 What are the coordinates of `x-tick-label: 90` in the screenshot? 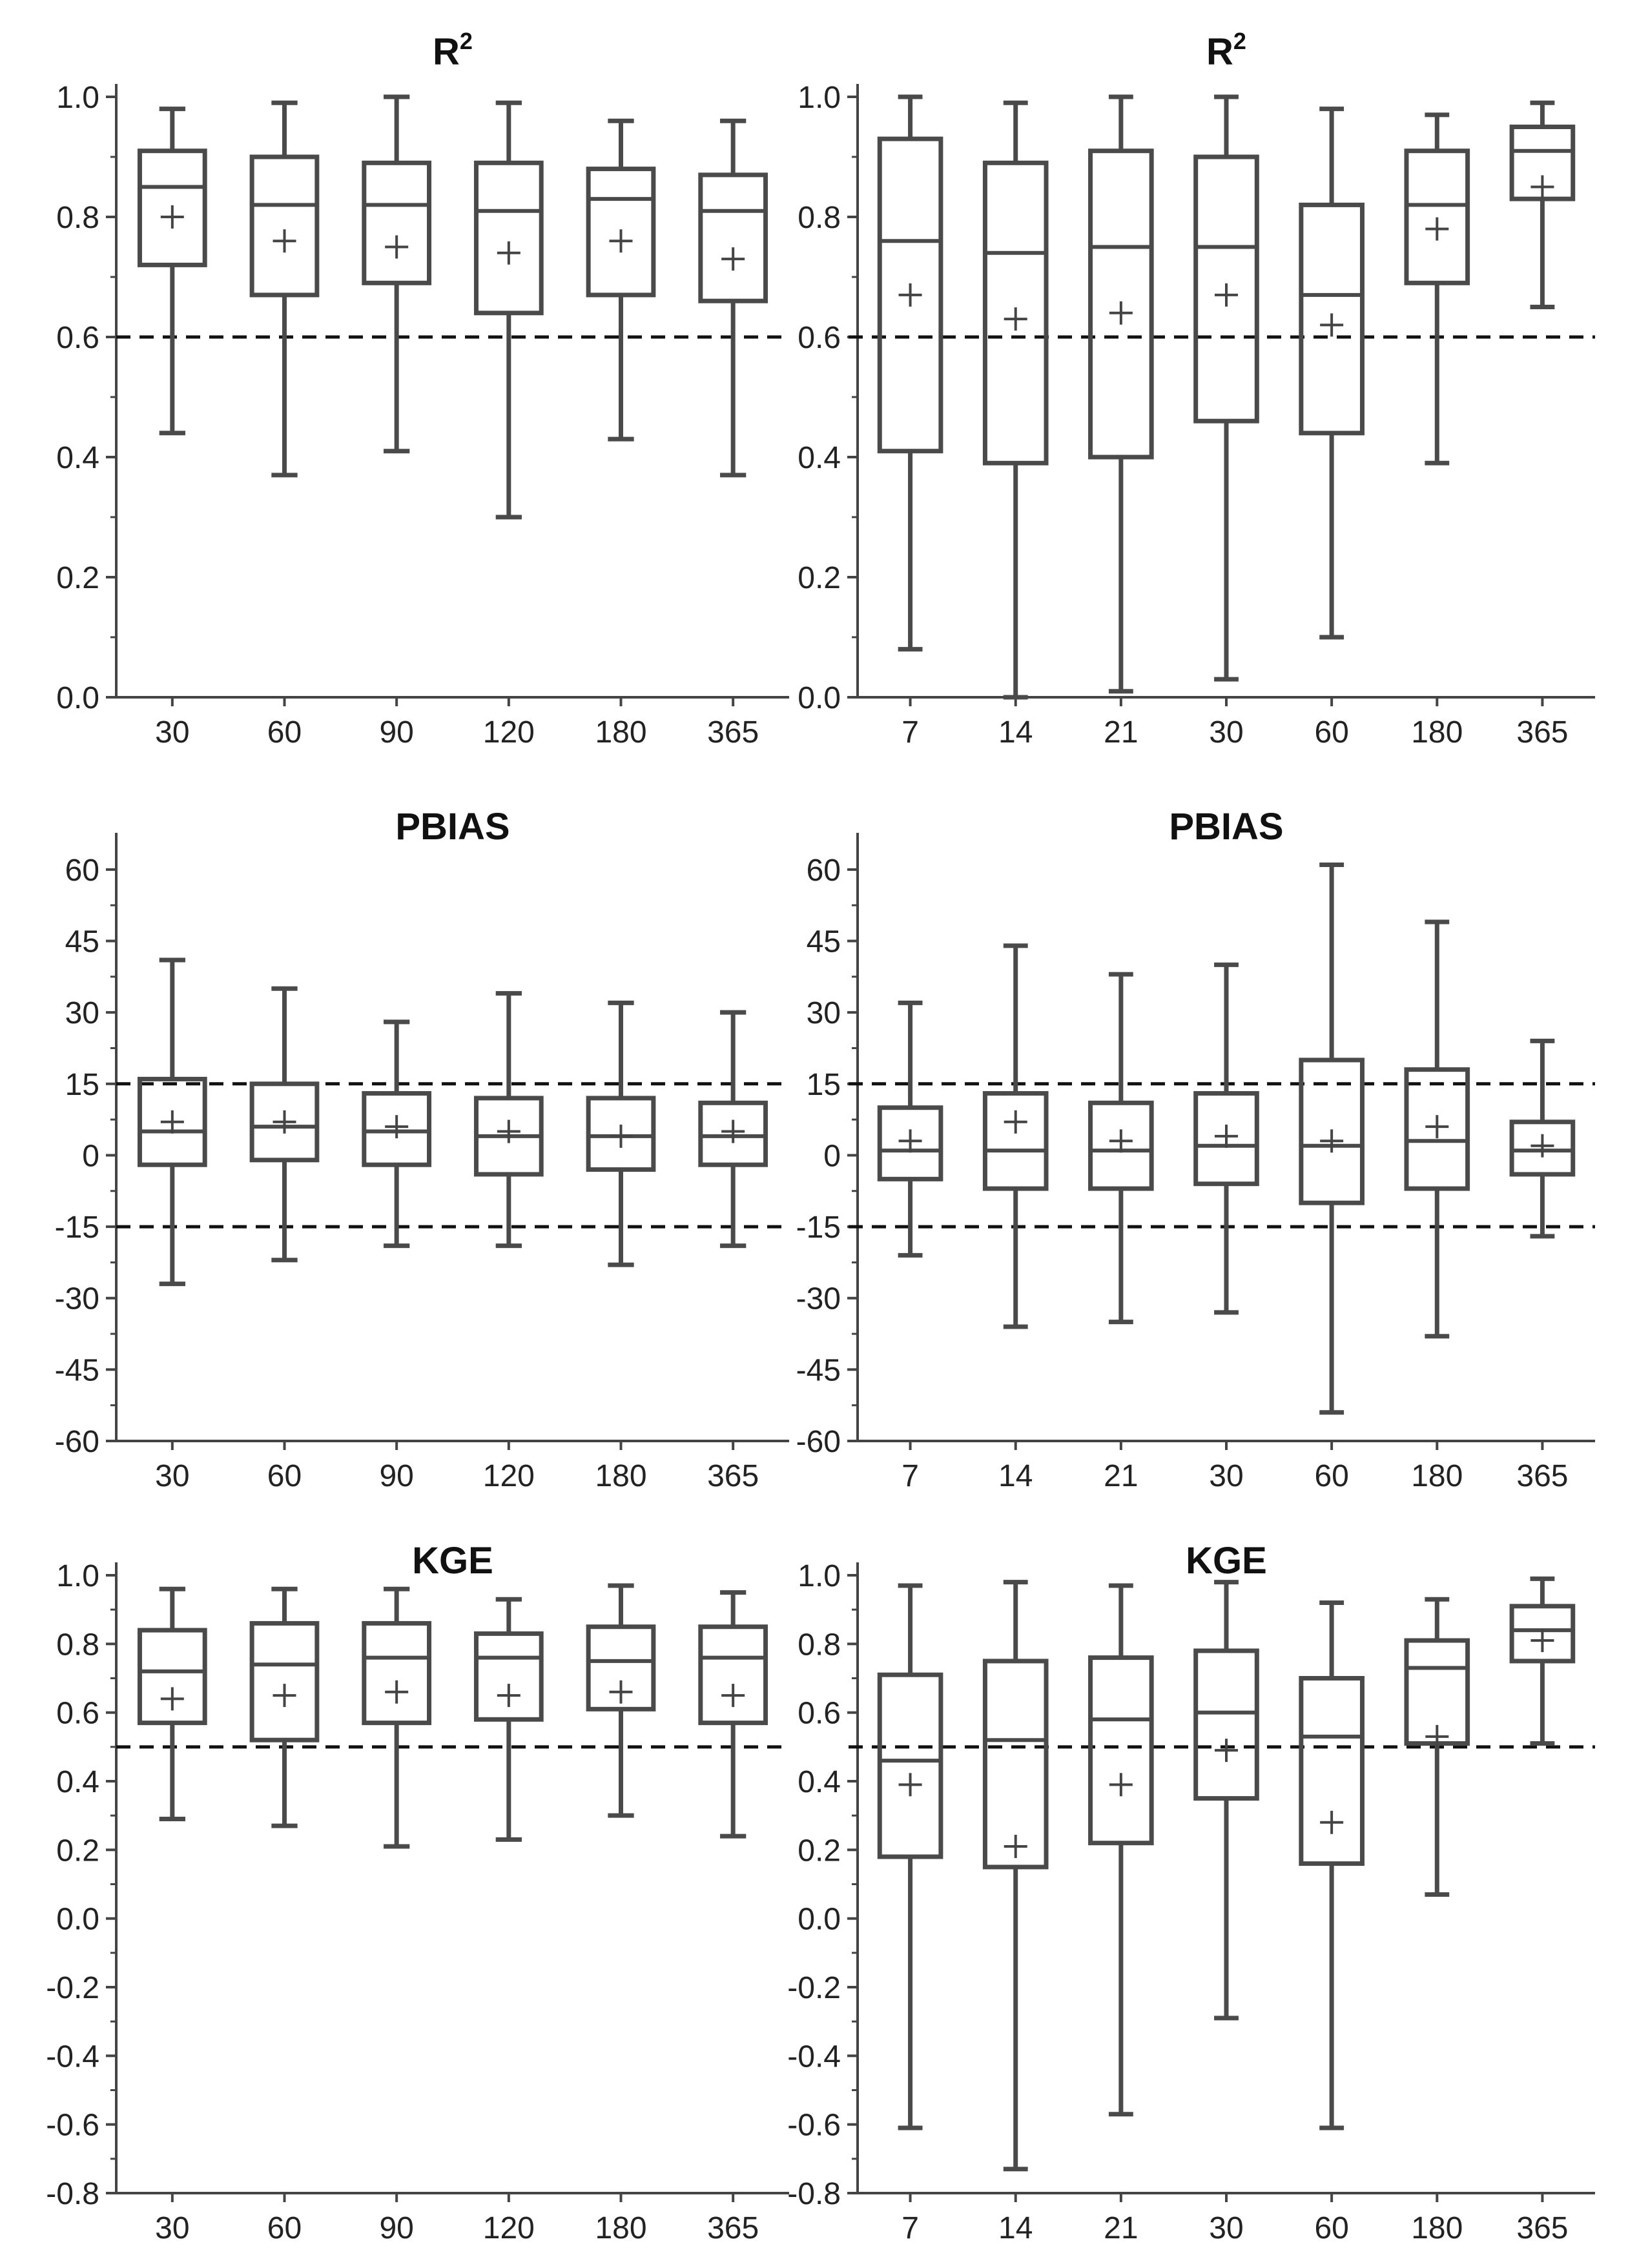 It's located at (396, 732).